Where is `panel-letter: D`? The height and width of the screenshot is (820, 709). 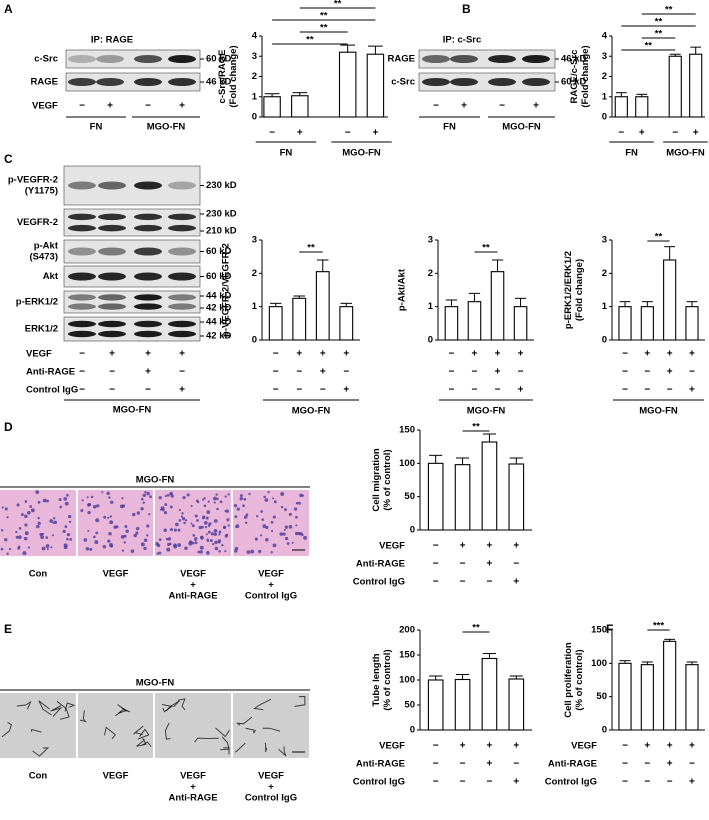 panel-letter: D is located at coordinates (8, 427).